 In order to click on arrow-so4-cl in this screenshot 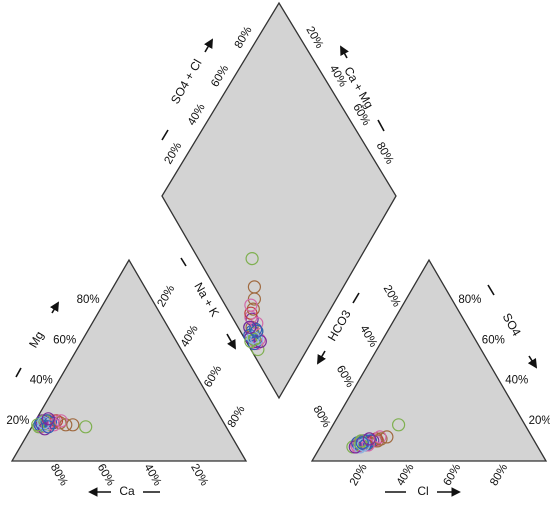, I will do `click(208, 45)`.